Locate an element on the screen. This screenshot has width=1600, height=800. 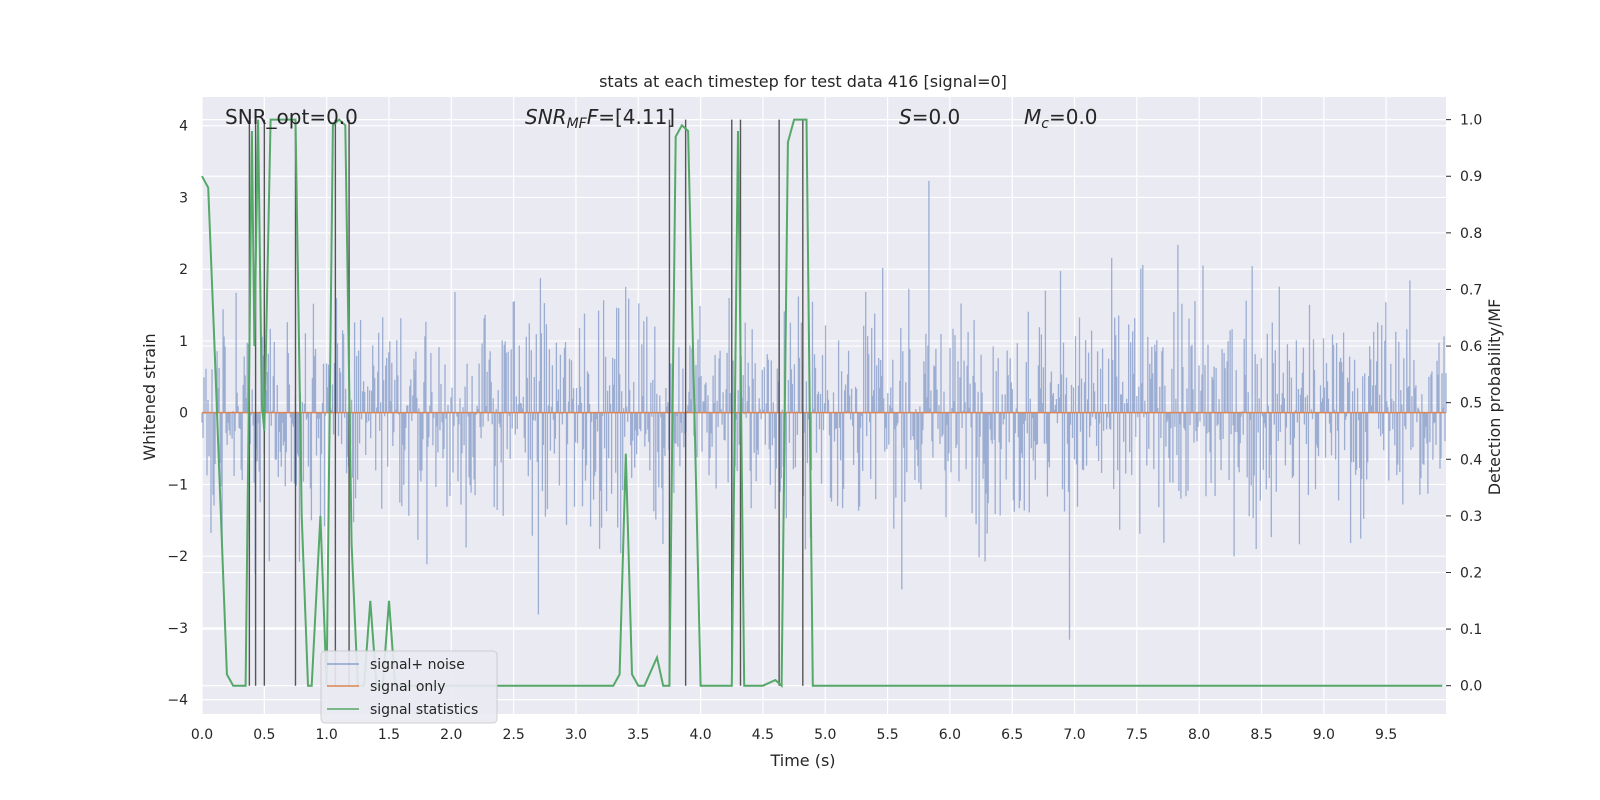
annotation-mc: Mc=0.0 is located at coordinates (1061, 118).